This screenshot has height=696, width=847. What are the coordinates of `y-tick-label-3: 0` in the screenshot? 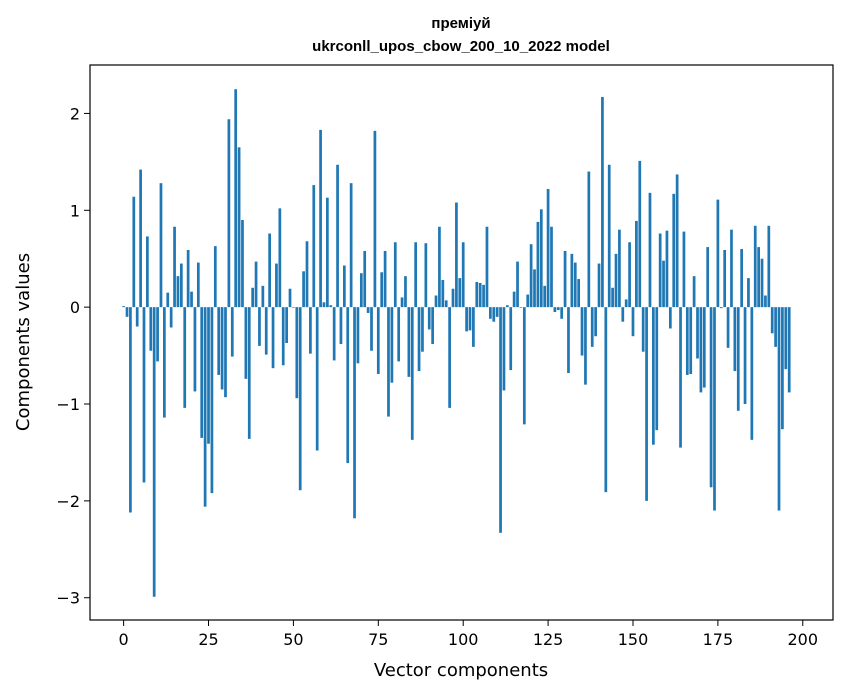 It's located at (75, 307).